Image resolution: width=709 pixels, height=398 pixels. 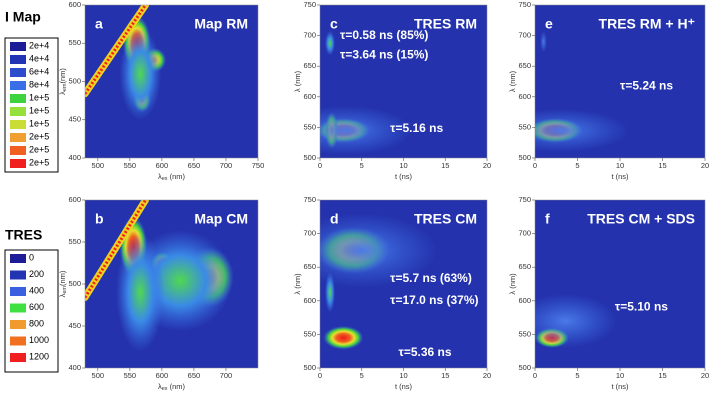 I want to click on annotation: τ=5.10 ns, so click(x=641, y=307).